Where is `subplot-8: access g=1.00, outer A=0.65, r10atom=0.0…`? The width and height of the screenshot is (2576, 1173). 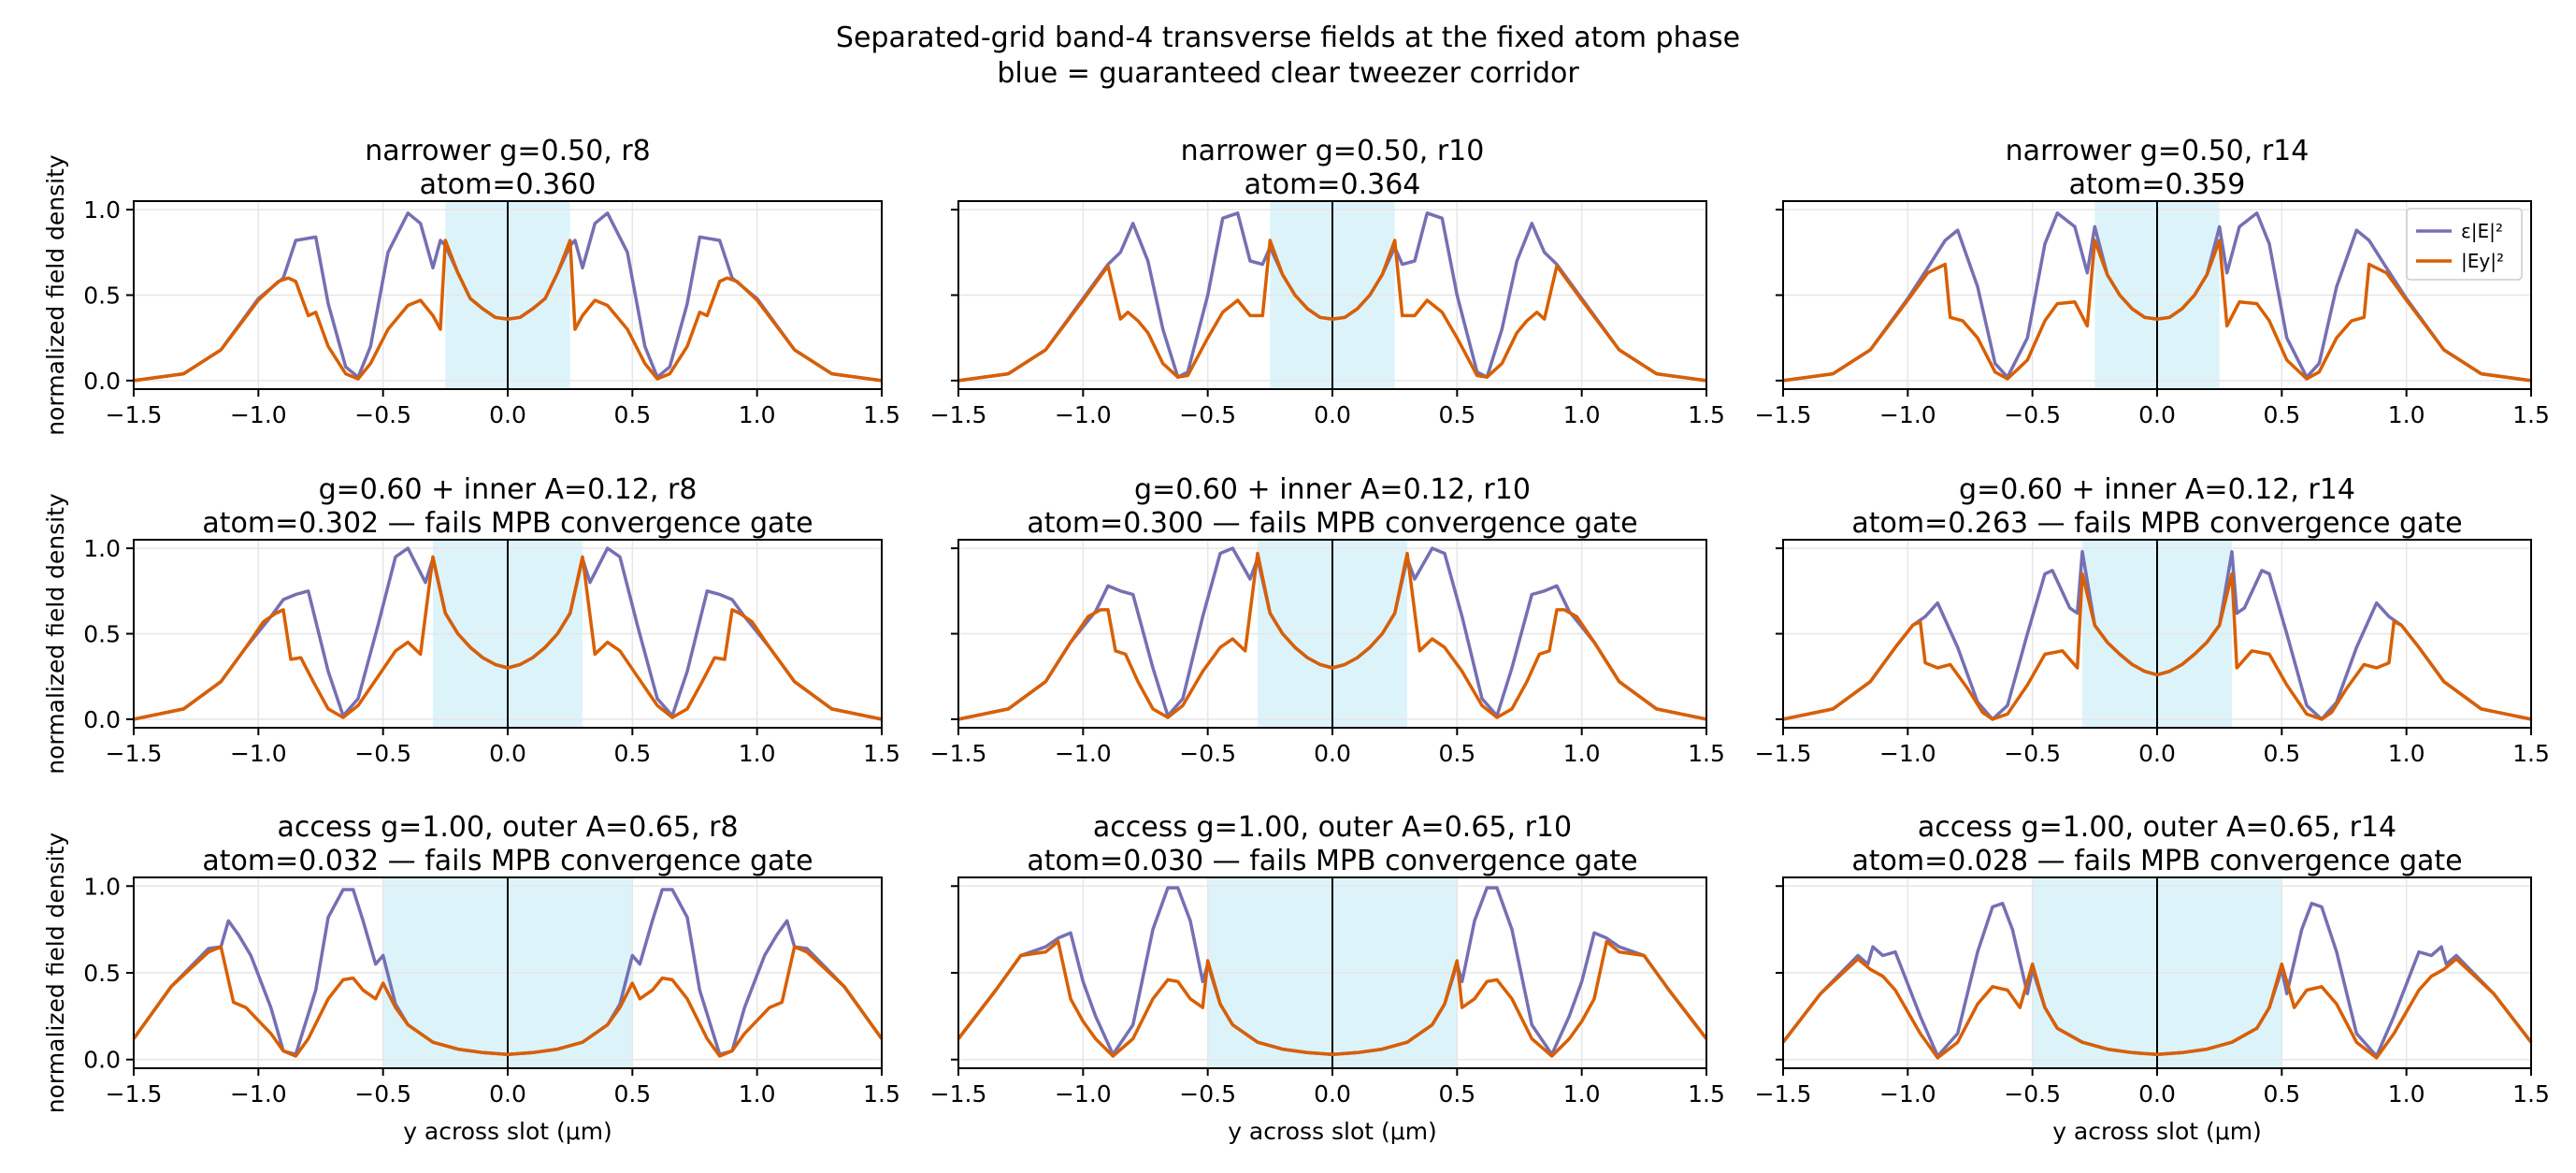
subplot-8: access g=1.00, outer A=0.65, r10atom=0.0… is located at coordinates (1328, 978).